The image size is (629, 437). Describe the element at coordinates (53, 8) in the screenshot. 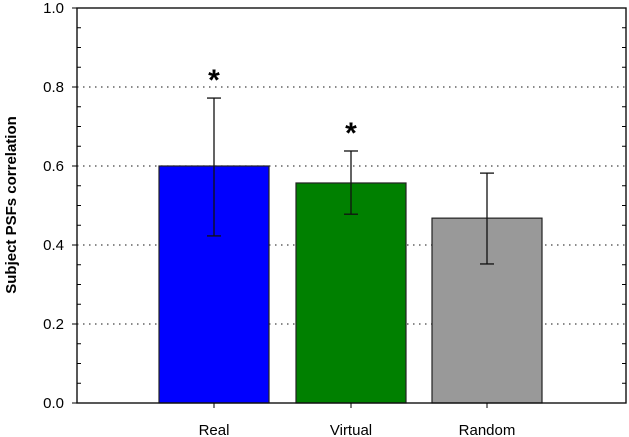

I see `y-tick-label: 1.0` at that location.